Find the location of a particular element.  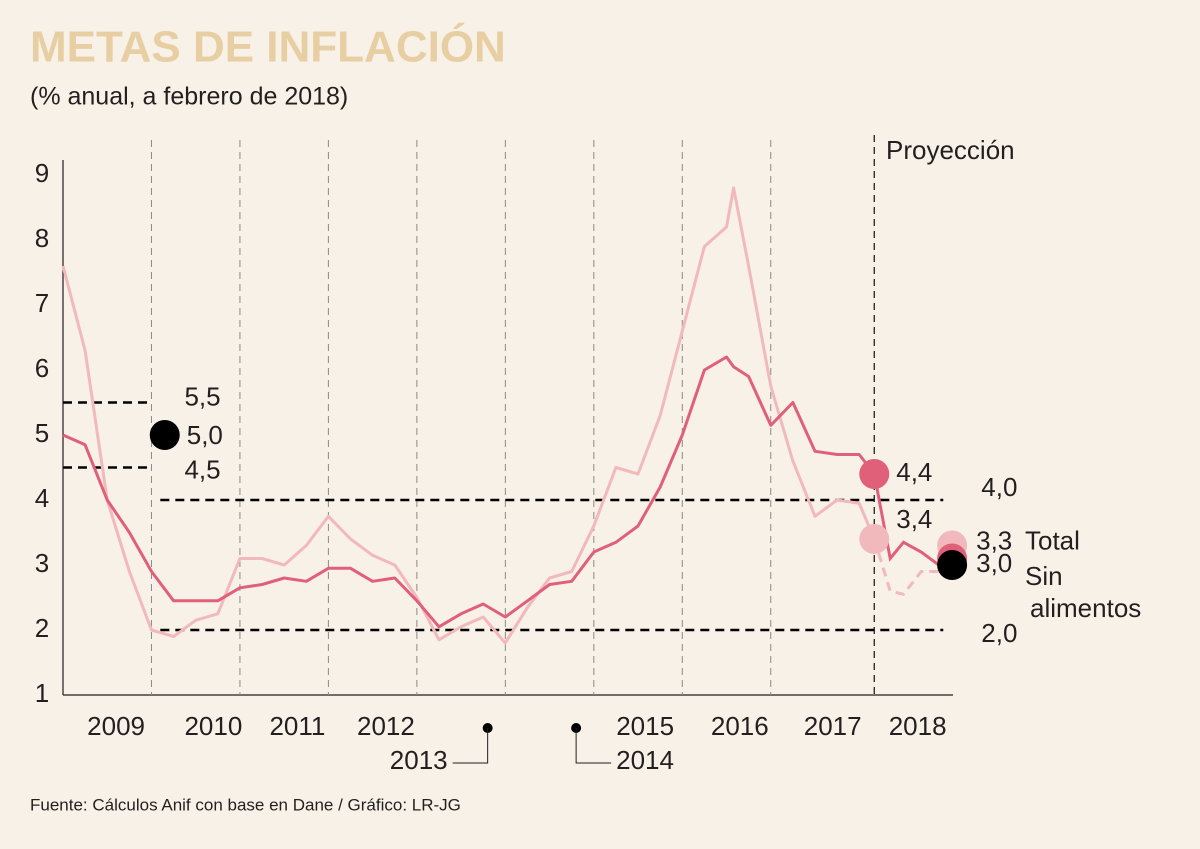

target-label: 4,0 is located at coordinates (999, 487).